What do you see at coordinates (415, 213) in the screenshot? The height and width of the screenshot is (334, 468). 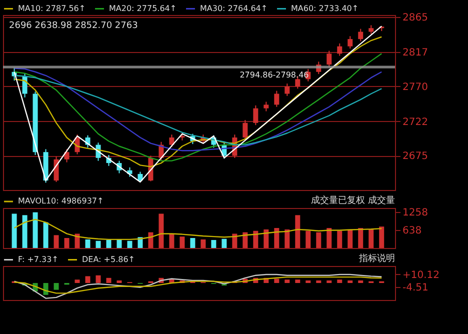 I see `y-tick-label: 1258` at bounding box center [415, 213].